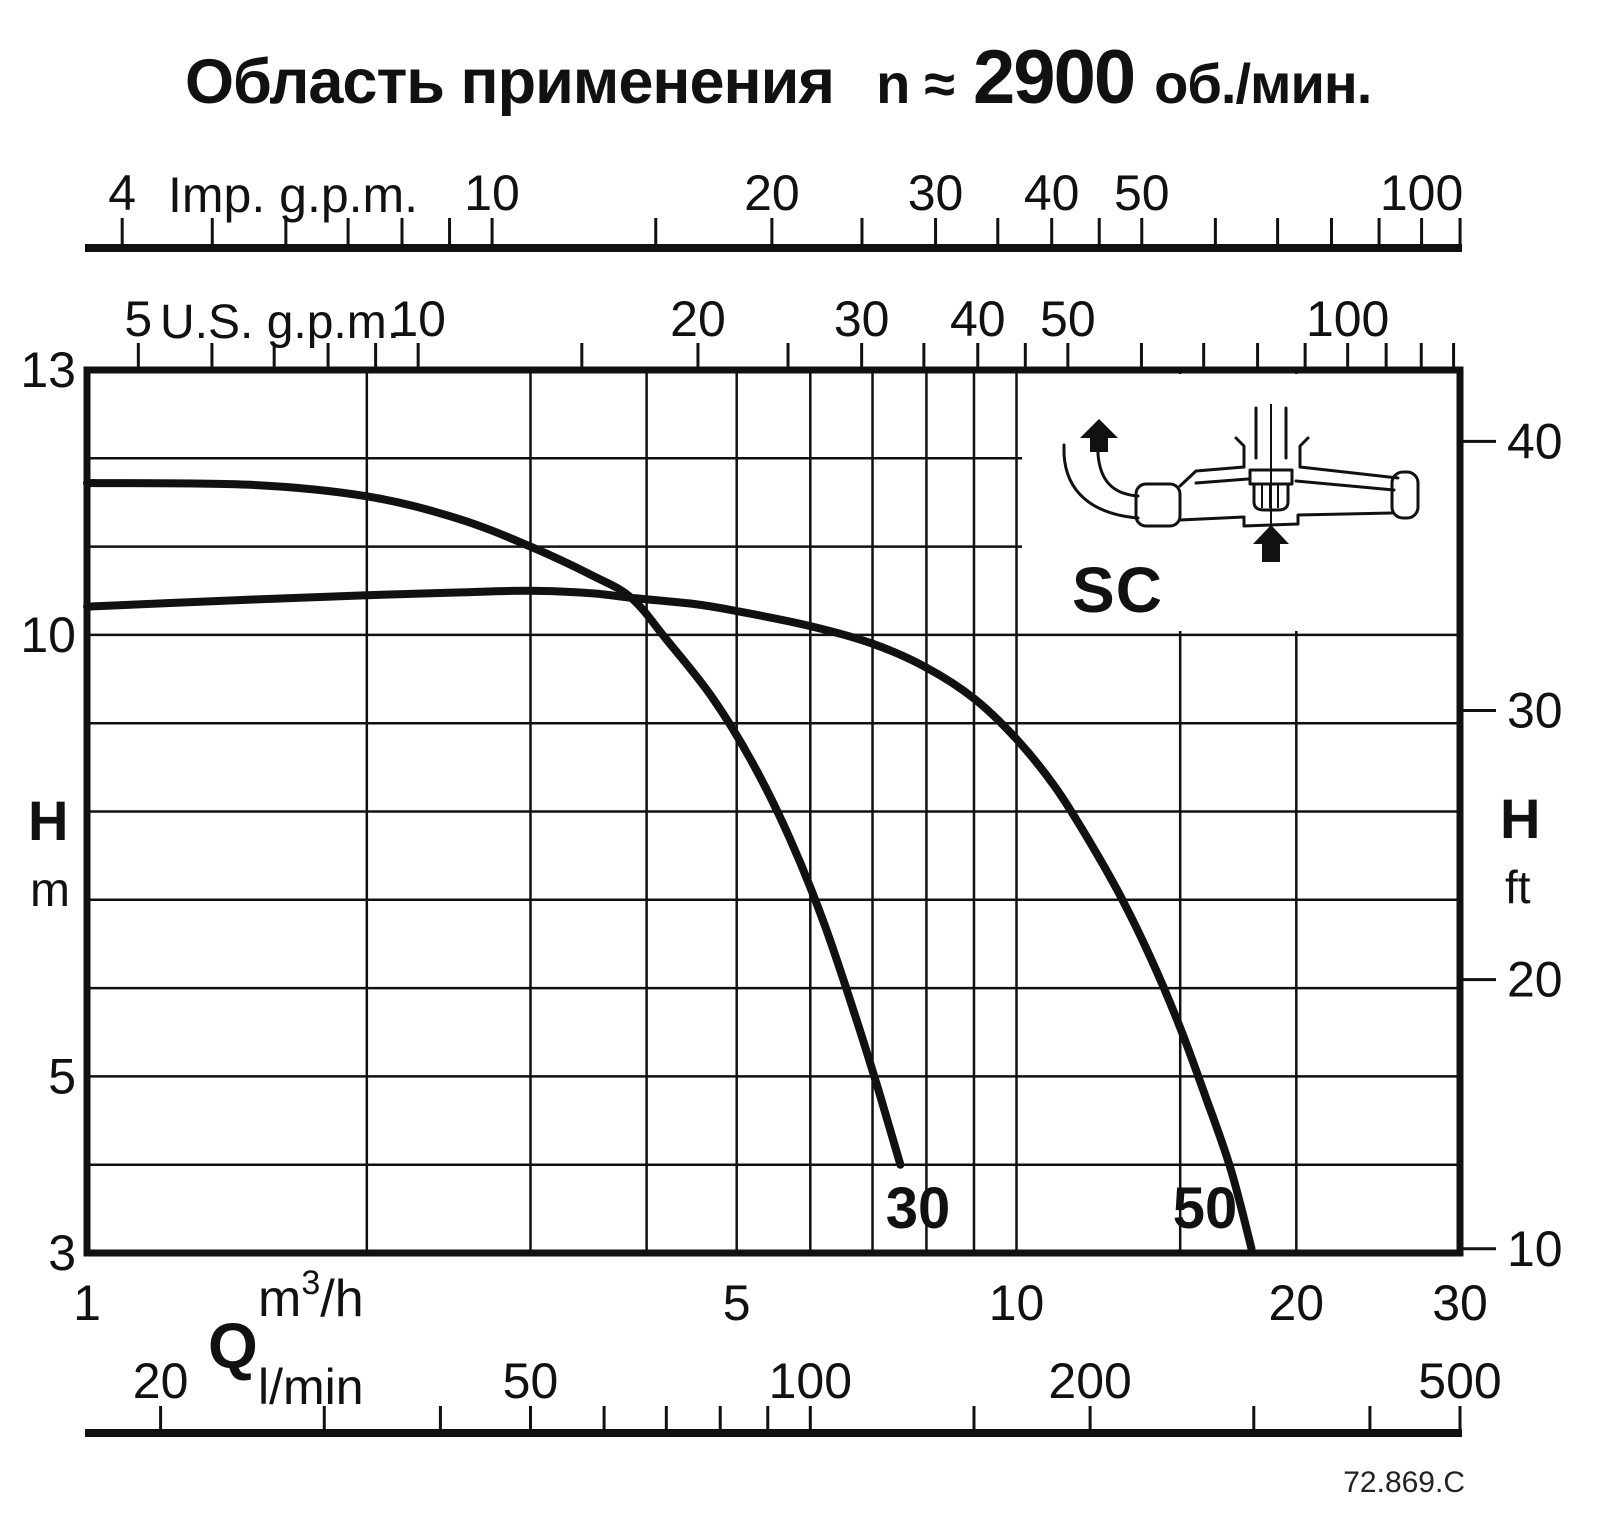 The width and height of the screenshot is (1600, 1524). What do you see at coordinates (1054, 77) in the screenshot?
I see `title-rpm-value: 2900` at bounding box center [1054, 77].